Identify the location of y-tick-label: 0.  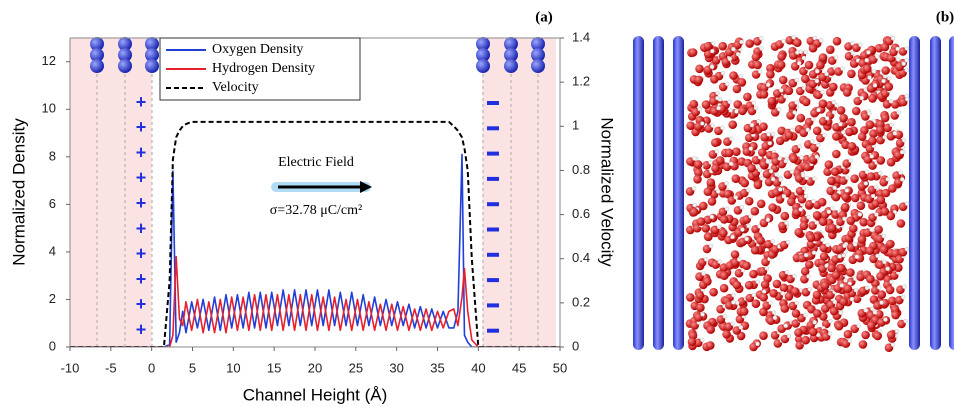
(52, 345).